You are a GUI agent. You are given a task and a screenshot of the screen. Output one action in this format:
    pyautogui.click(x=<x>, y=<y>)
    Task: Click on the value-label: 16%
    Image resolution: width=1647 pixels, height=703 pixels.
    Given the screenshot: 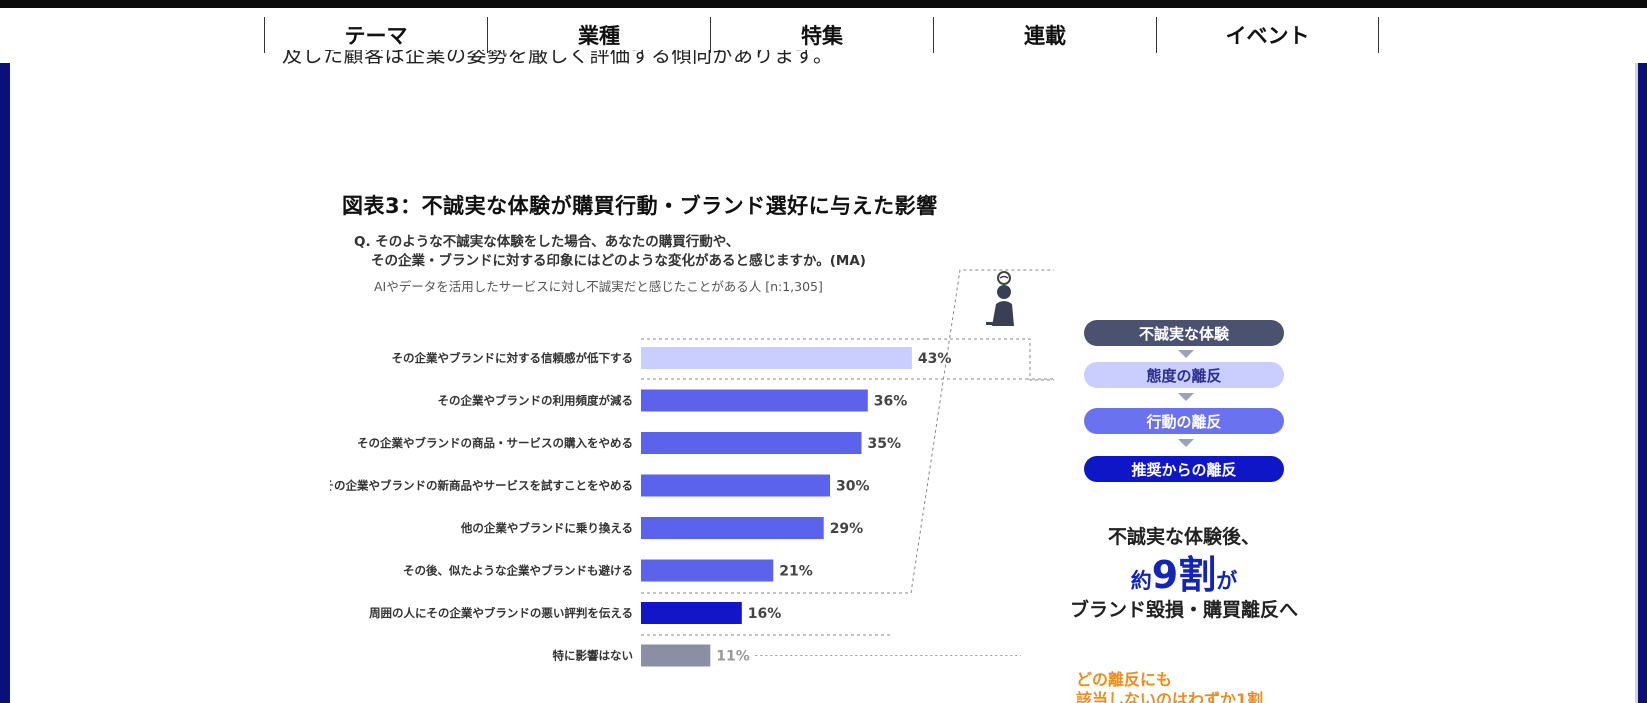 What is the action you would take?
    pyautogui.click(x=765, y=614)
    